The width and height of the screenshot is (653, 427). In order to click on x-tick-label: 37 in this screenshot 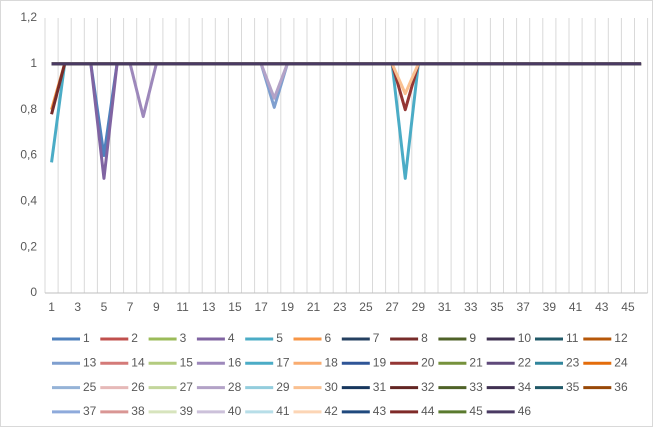, I will do `click(523, 307)`.